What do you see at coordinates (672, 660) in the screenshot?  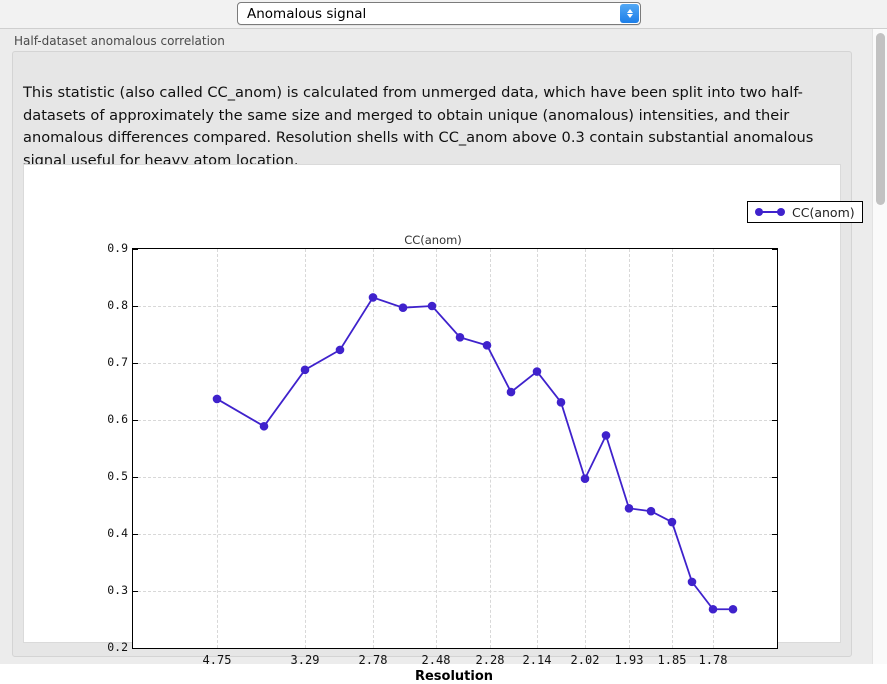 I see `x-axis-tick-label: 1.85` at bounding box center [672, 660].